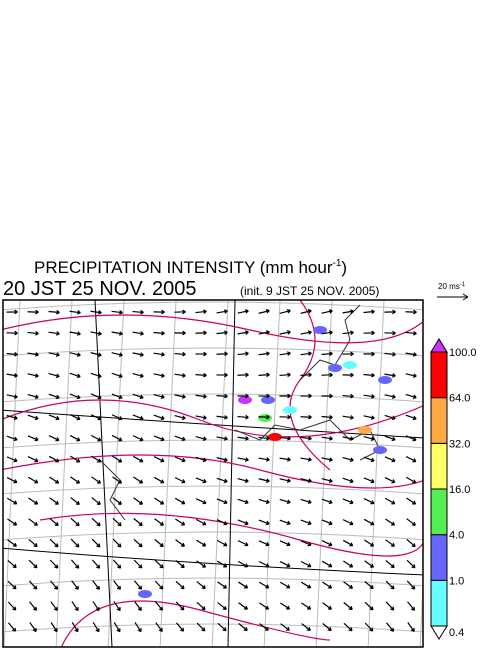 The height and width of the screenshot is (650, 500). Describe the element at coordinates (465, 297) in the screenshot. I see `vector-scale-head` at that location.